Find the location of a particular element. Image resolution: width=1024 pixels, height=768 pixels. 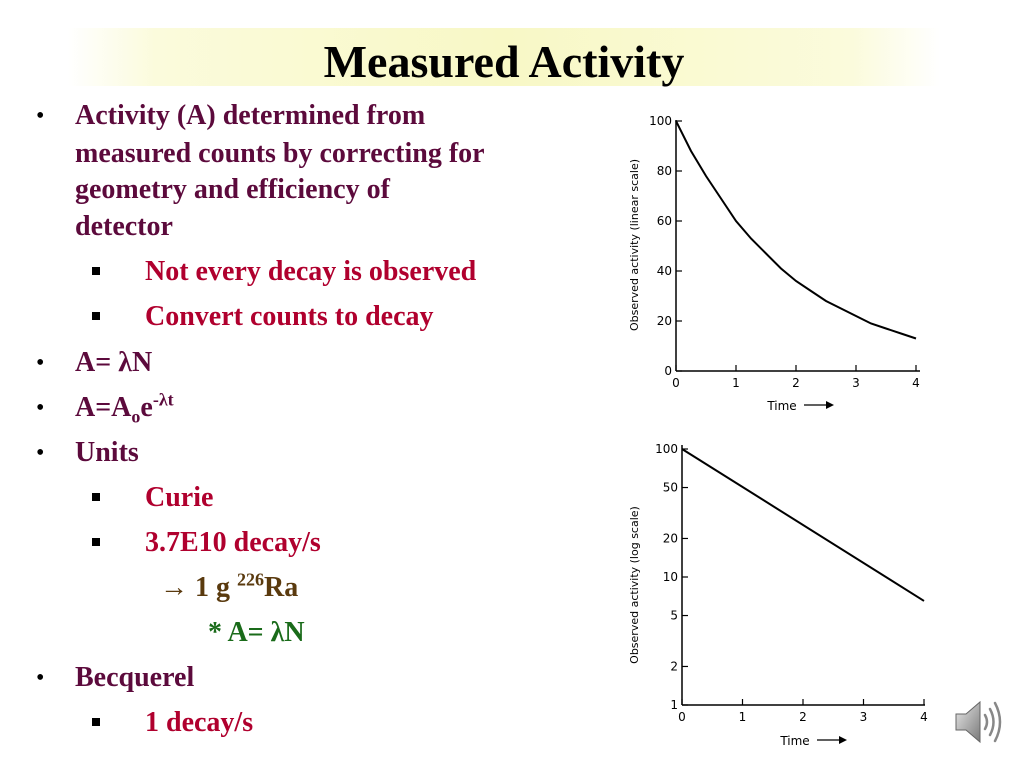

decay-curve-log is located at coordinates (803, 525).